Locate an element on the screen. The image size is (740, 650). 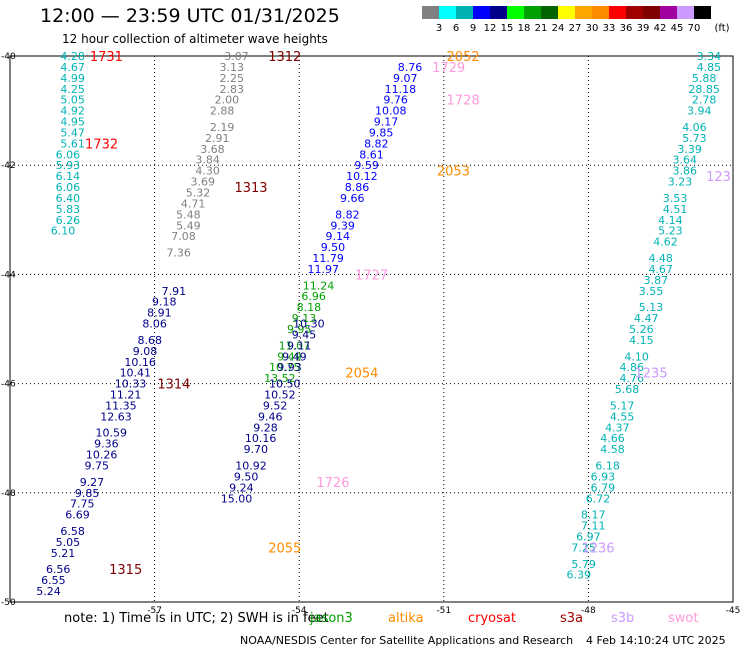
x-tick-label: -57 is located at coordinates (154, 611).